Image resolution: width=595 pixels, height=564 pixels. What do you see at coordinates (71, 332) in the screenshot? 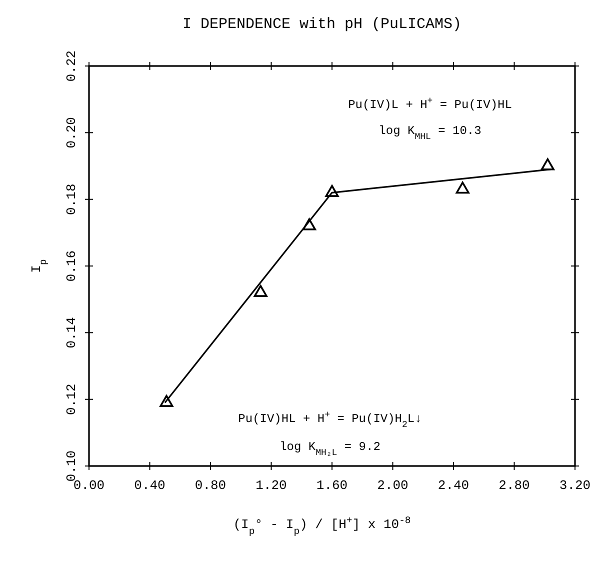
I see `y-tick-label: 0.14` at bounding box center [71, 332].